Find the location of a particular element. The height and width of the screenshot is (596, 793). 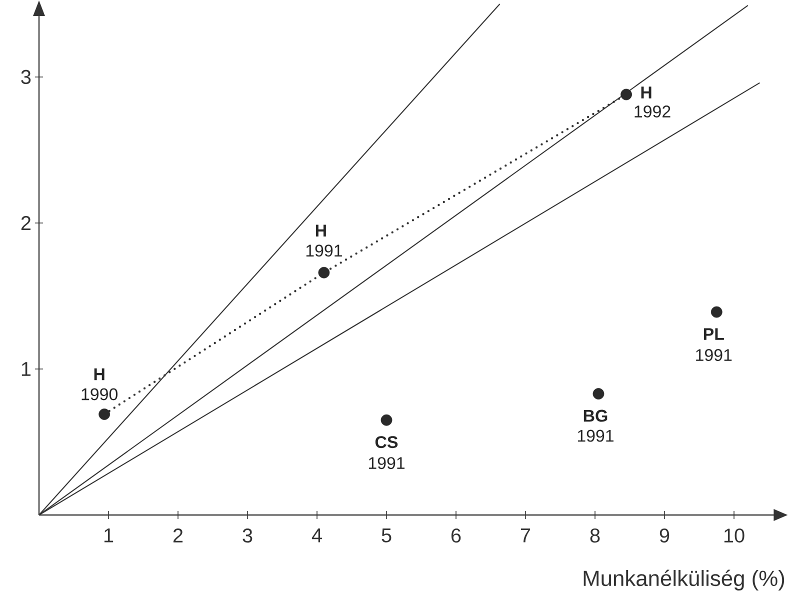

annotation: 1992 is located at coordinates (652, 112).